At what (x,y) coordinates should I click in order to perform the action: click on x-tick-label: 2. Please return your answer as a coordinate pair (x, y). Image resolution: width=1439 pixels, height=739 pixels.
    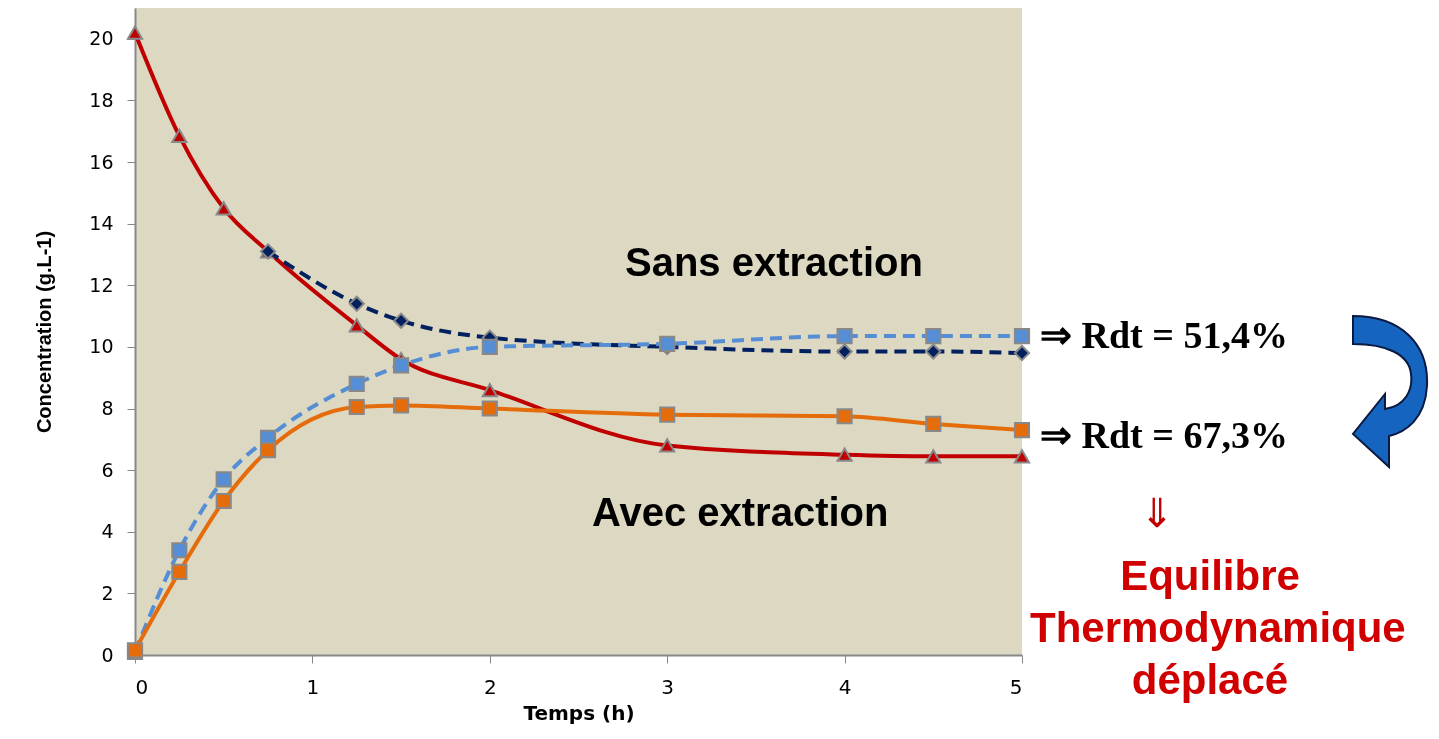
    Looking at the image, I should click on (490, 686).